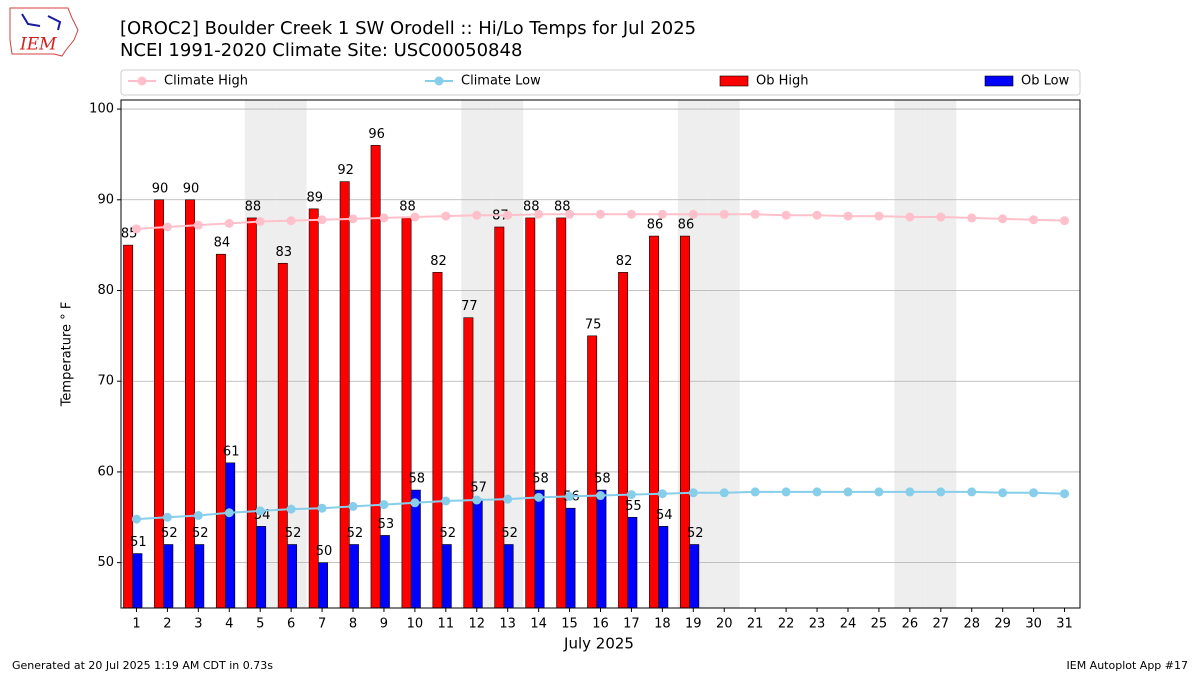 The image size is (1200, 675). Describe the element at coordinates (662, 624) in the screenshot. I see `x-tick-label: 18` at that location.